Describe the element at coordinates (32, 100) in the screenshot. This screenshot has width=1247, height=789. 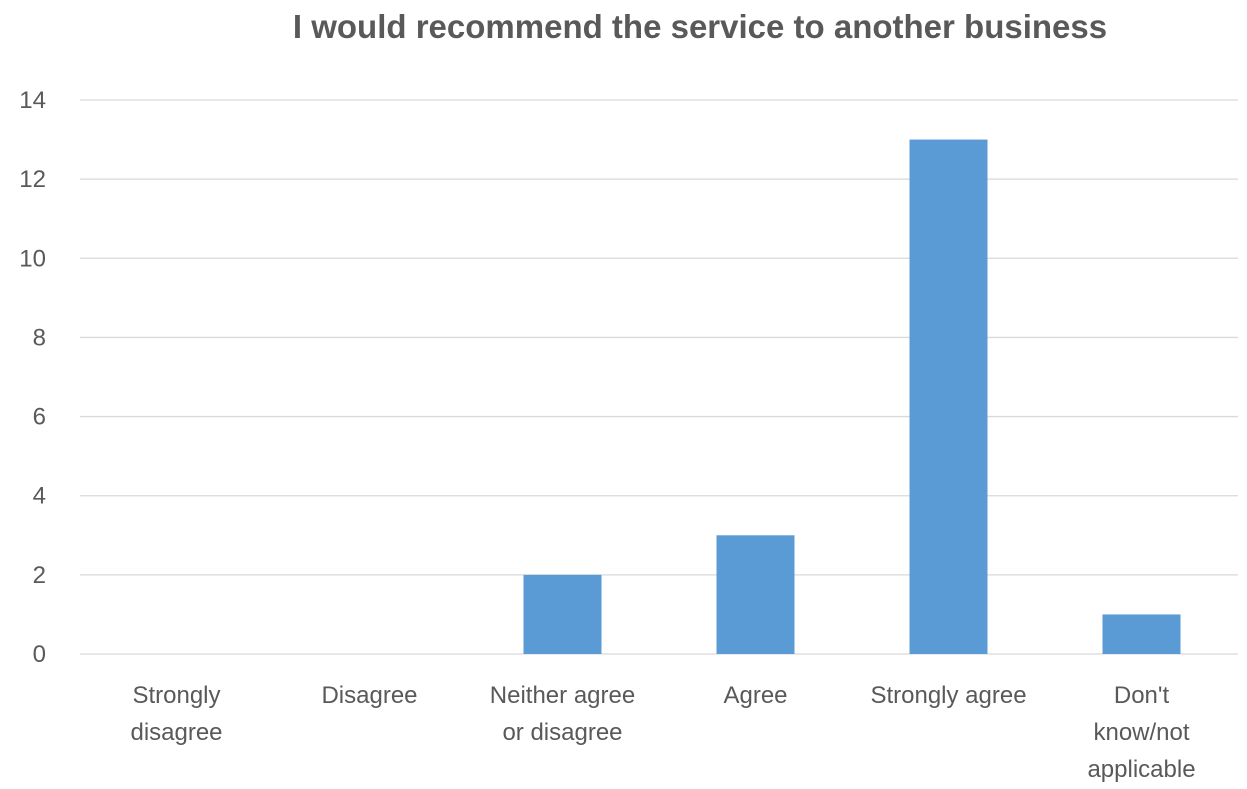
I see `y-tick-label: 14` at that location.